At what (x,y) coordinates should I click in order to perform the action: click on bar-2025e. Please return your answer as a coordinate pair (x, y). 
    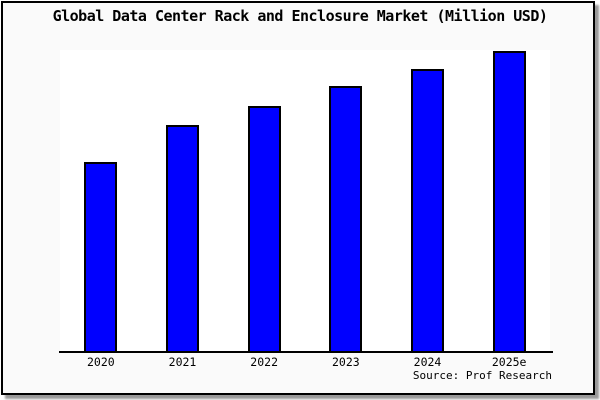
    Looking at the image, I should click on (509, 201).